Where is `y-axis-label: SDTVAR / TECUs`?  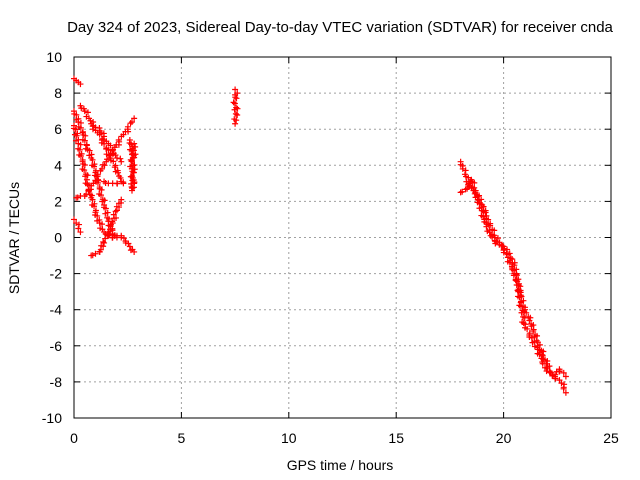
y-axis-label: SDTVAR / TECUs is located at coordinates (14, 238).